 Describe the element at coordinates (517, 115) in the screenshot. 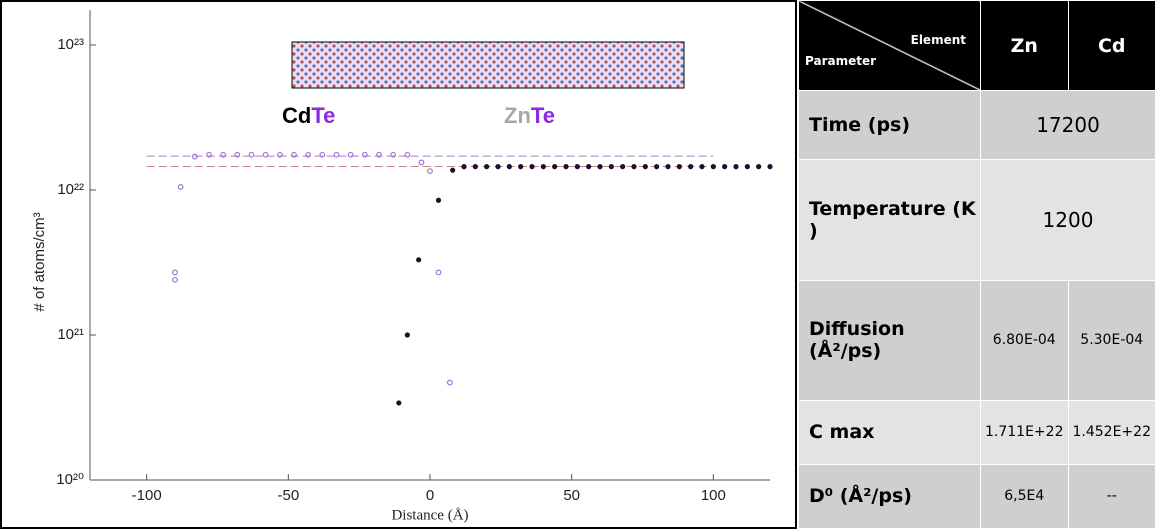

I see `annotation: Zn` at that location.